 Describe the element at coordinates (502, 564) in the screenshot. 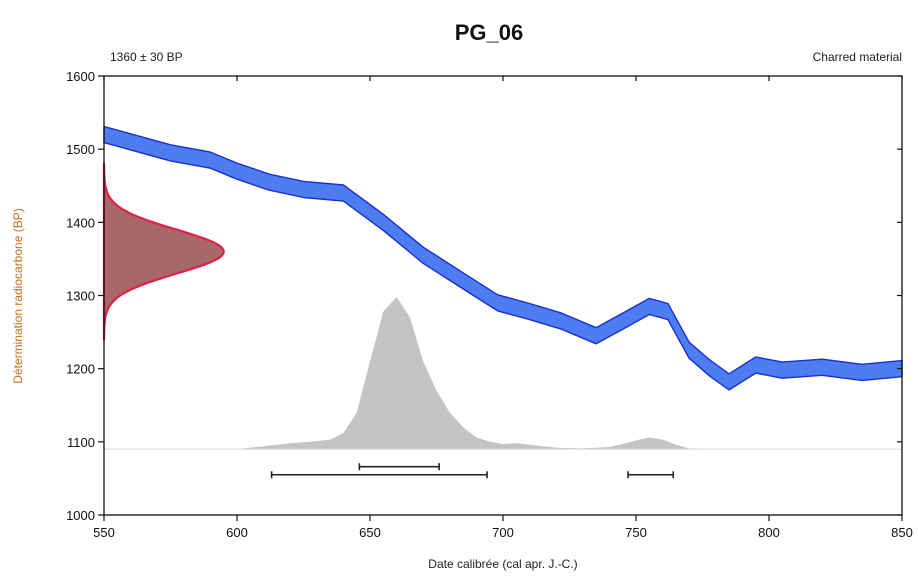

I see `x-axis-title: Date calibrée (cal apr. J.-C.)` at that location.